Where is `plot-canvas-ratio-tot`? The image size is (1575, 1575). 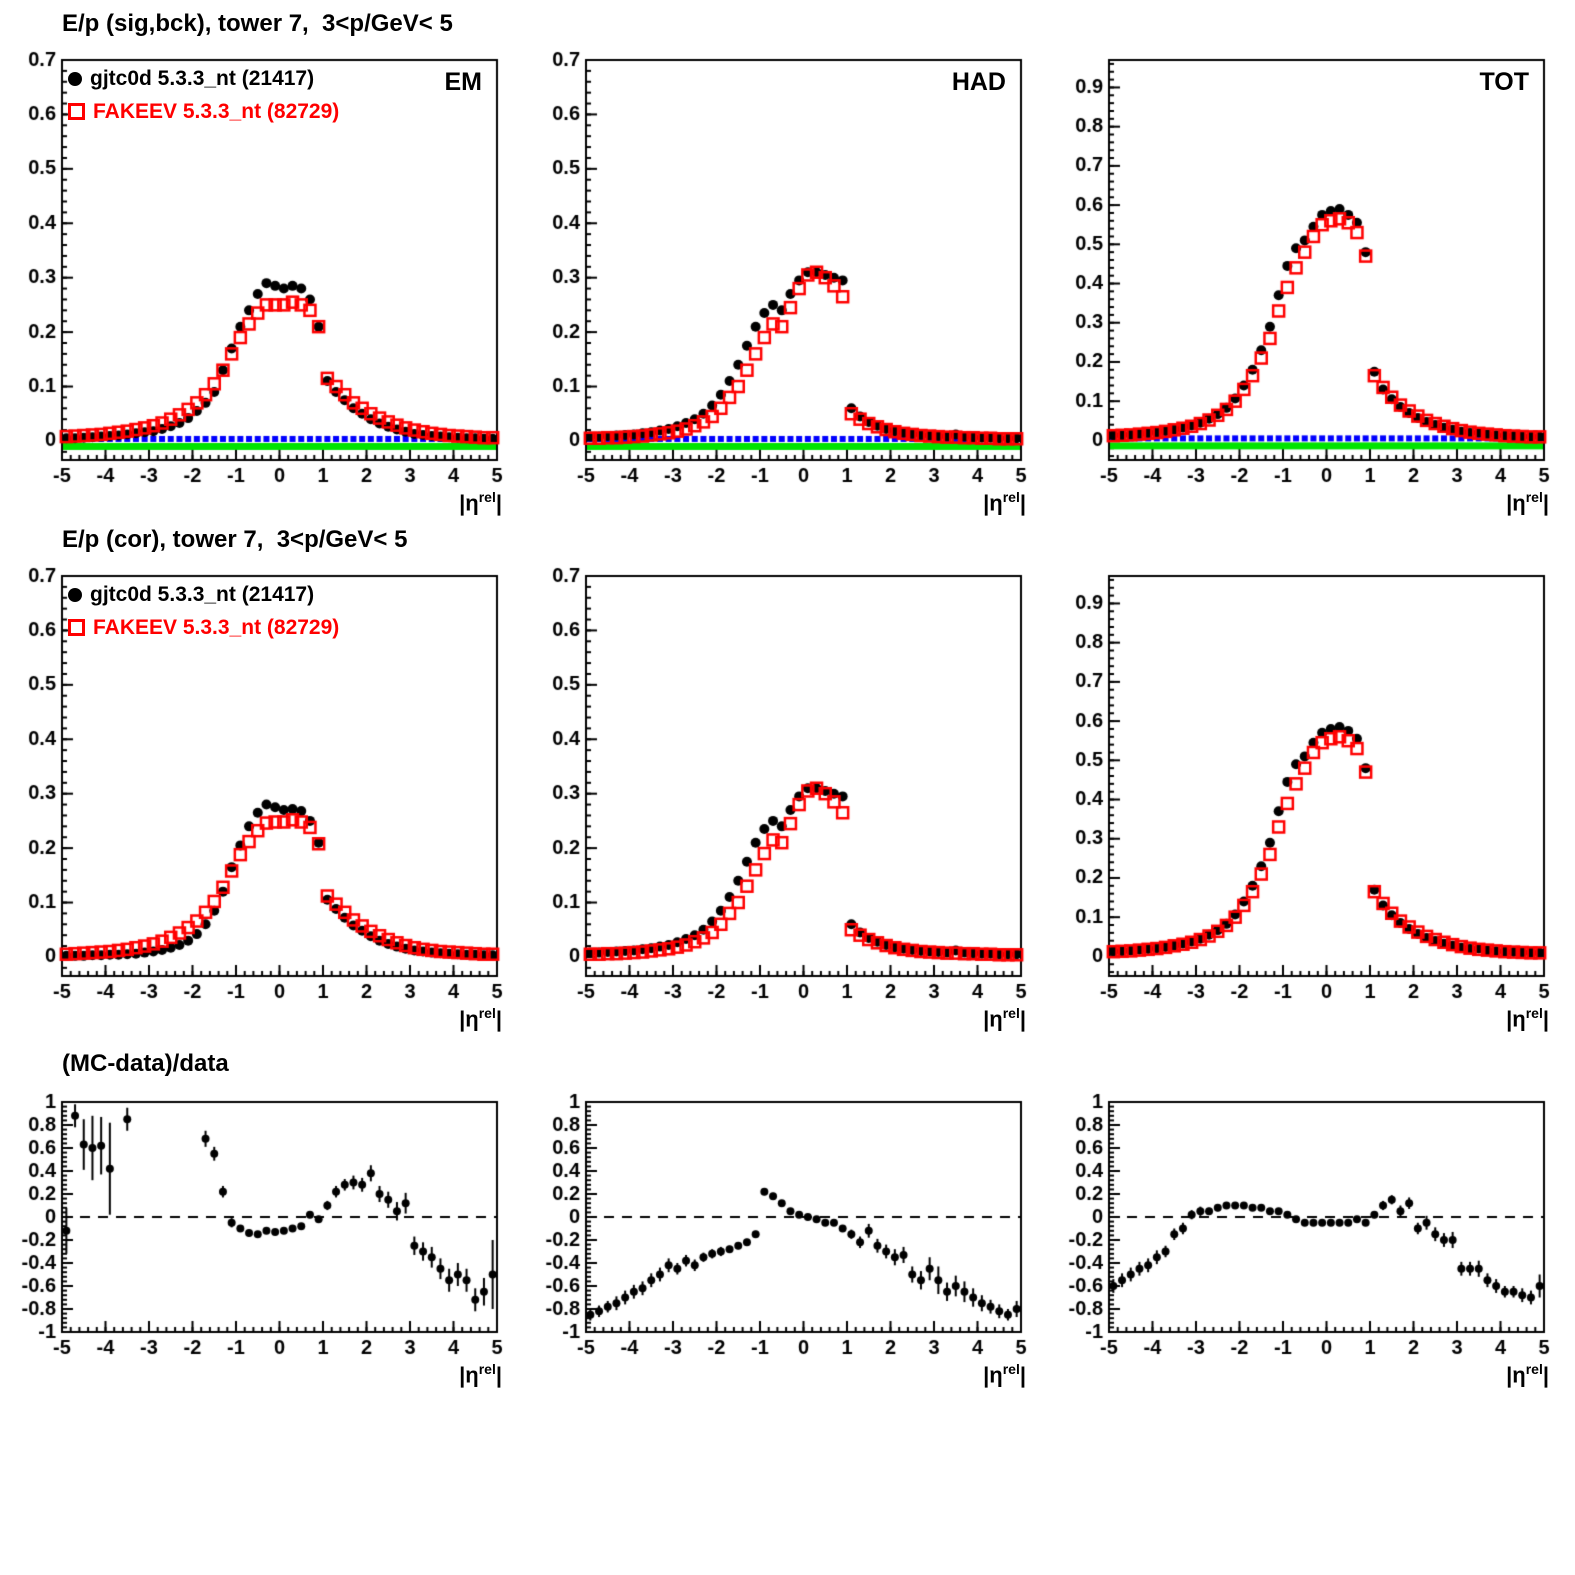 plot-canvas-ratio-tot is located at coordinates (1309, 1237).